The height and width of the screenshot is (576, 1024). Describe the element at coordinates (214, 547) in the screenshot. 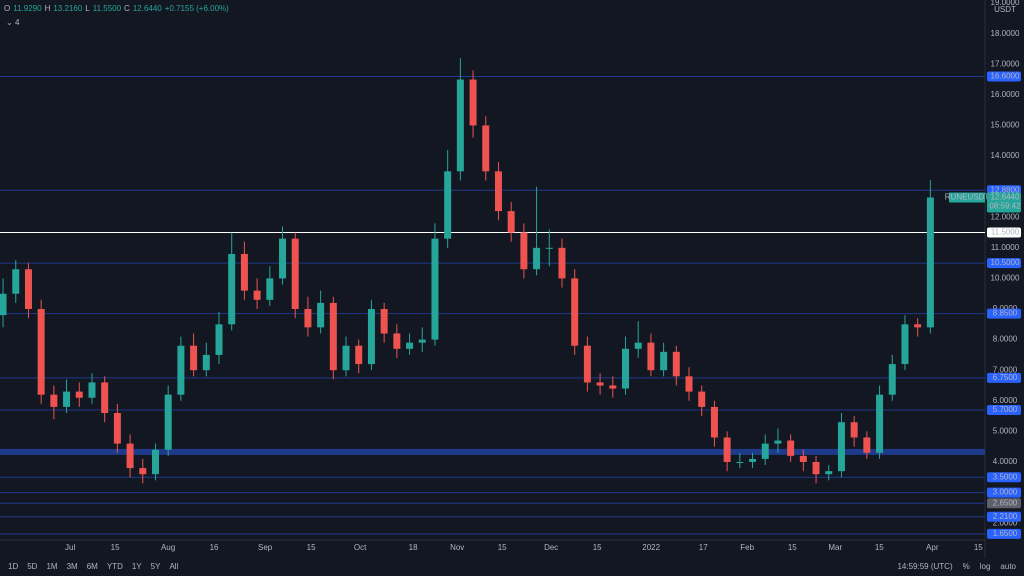

I see `x-tick-label: 16` at that location.